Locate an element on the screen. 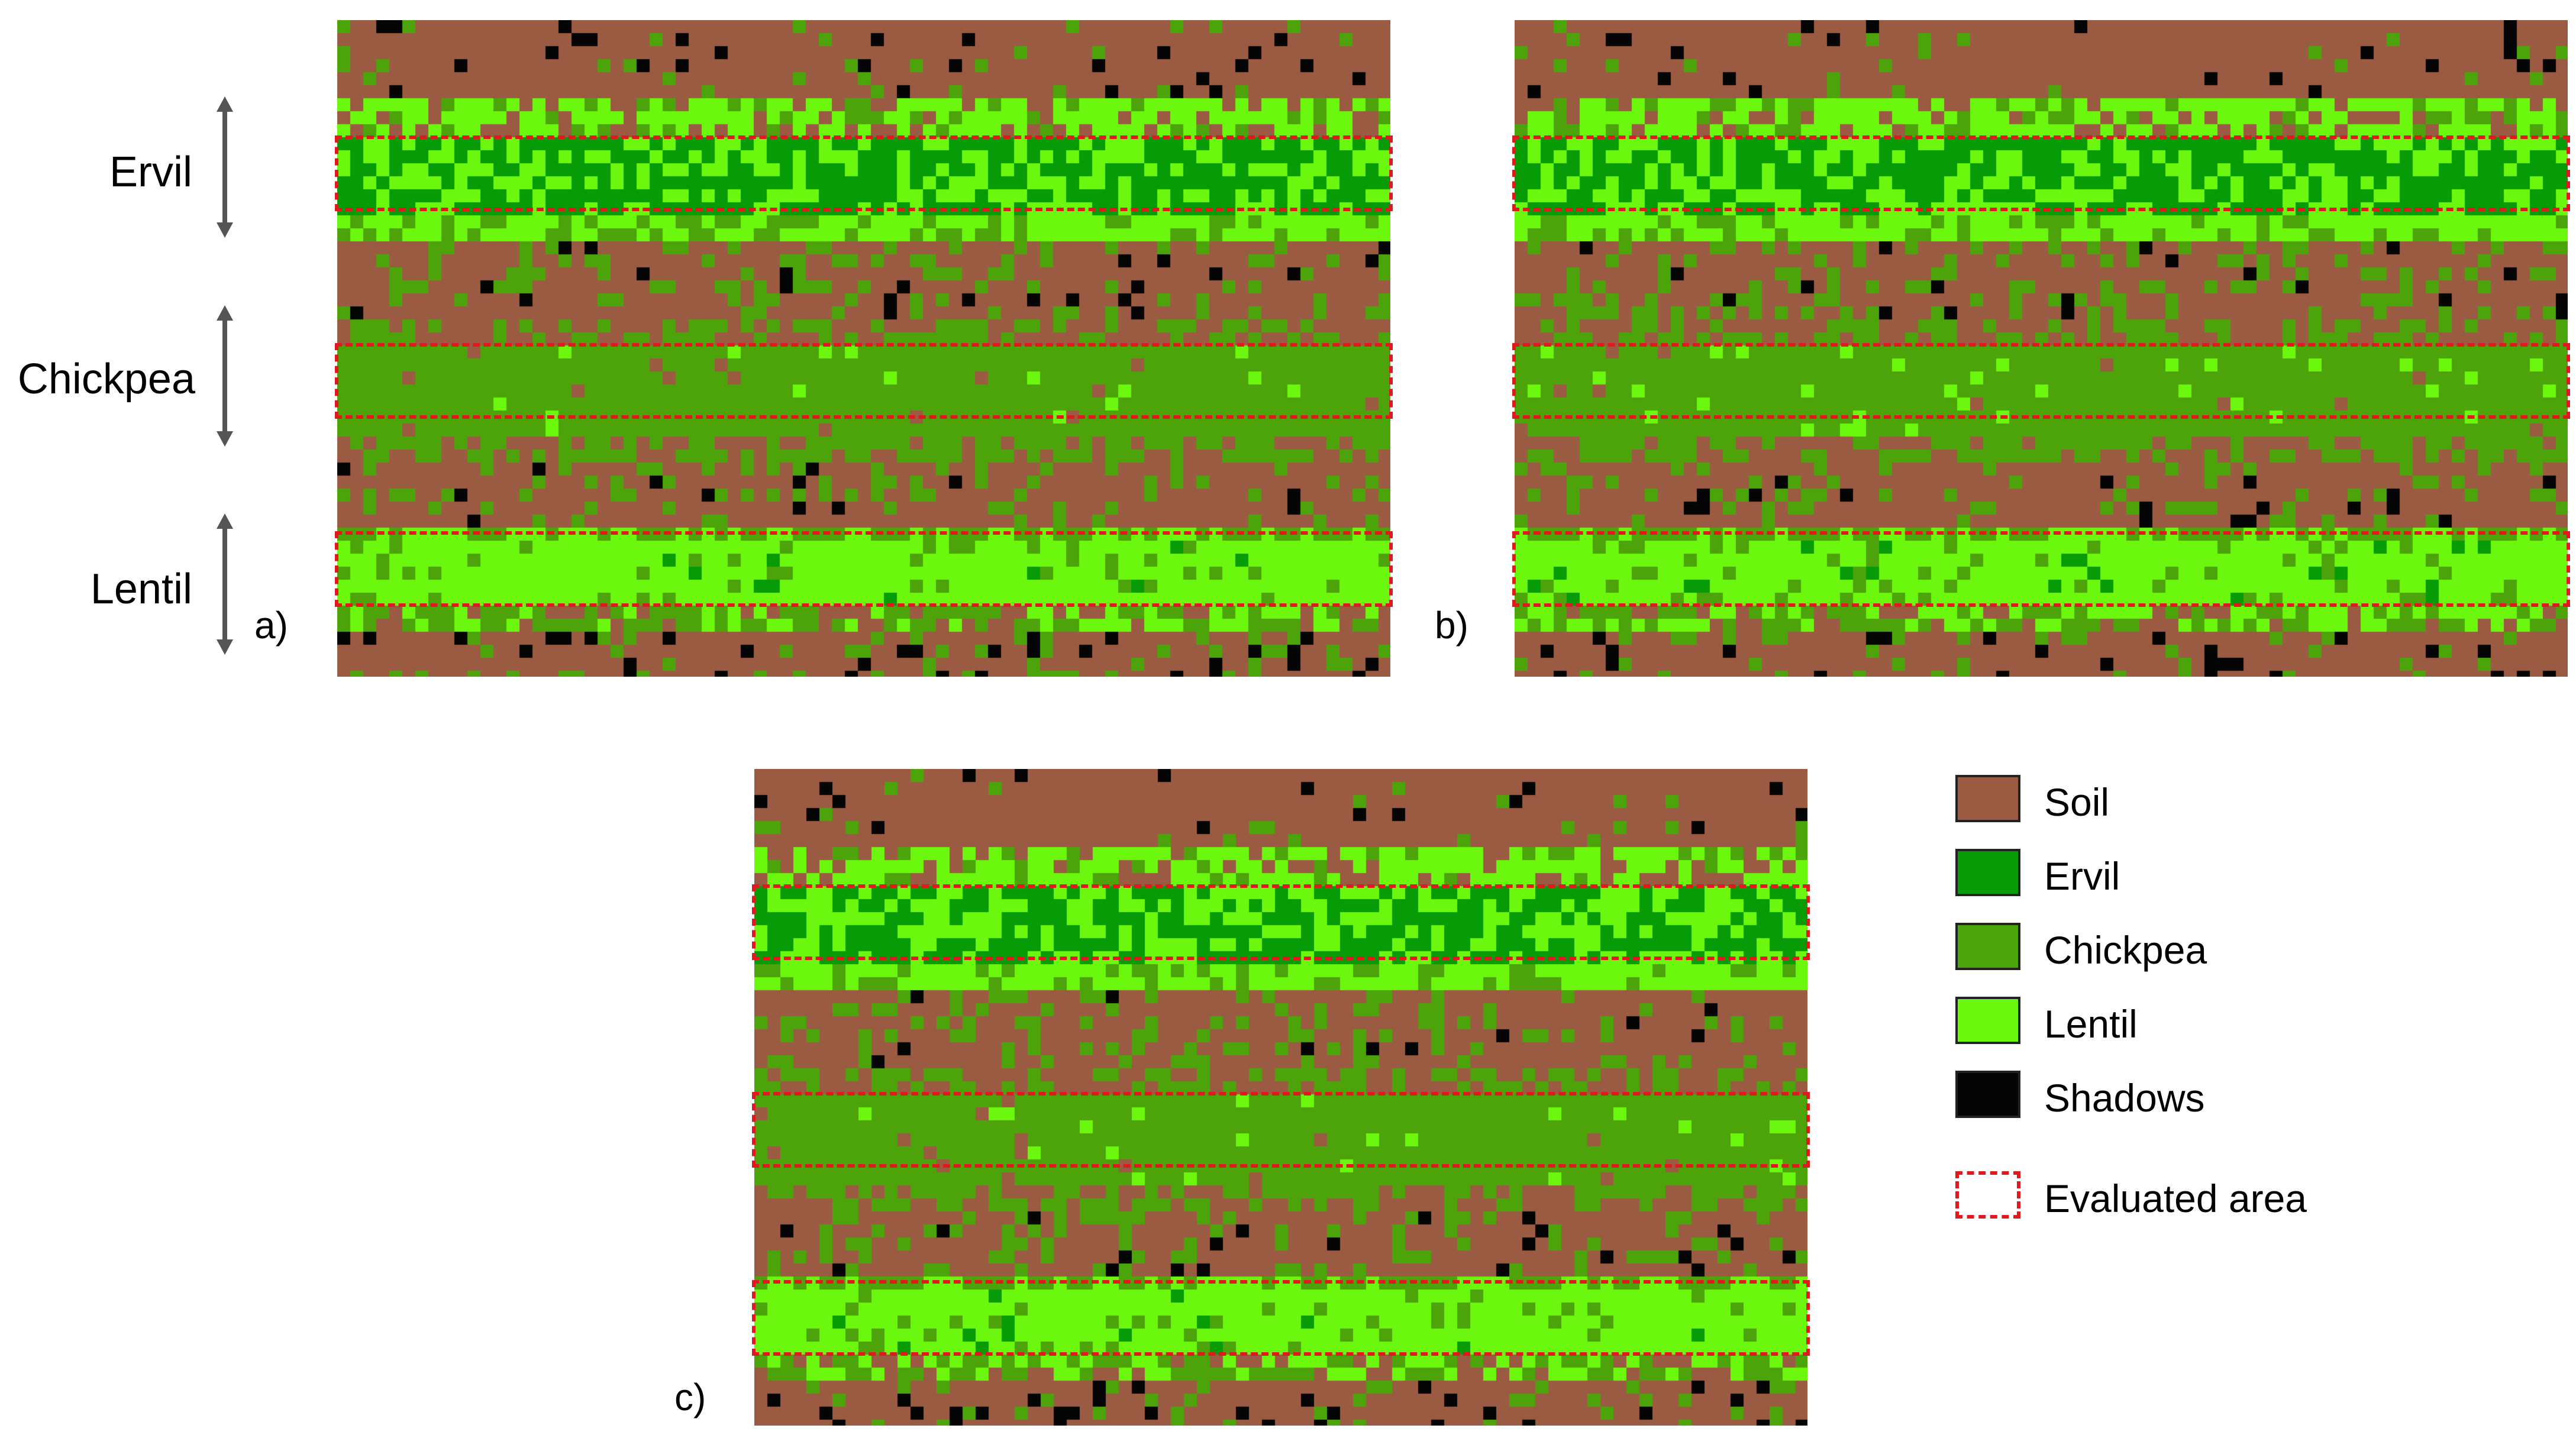  soil-swatch is located at coordinates (1987, 798).